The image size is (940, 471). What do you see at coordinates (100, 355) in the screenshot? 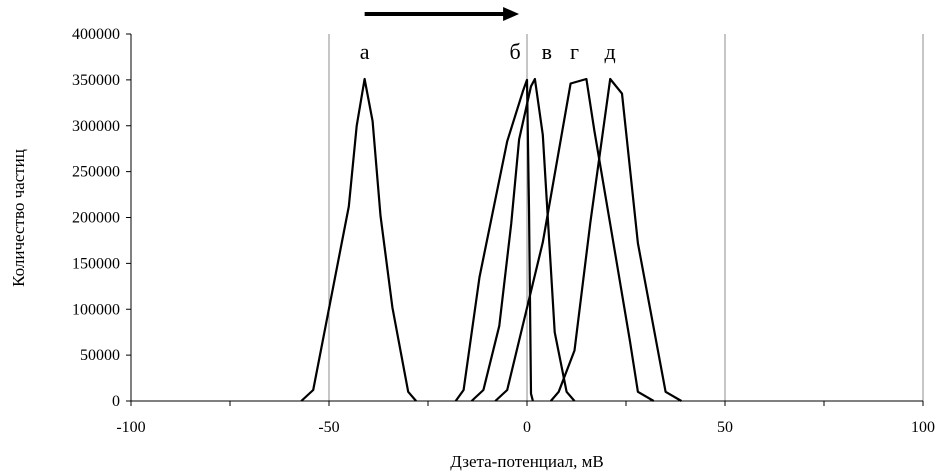
I see `y-tick-label: 50000` at bounding box center [100, 355].